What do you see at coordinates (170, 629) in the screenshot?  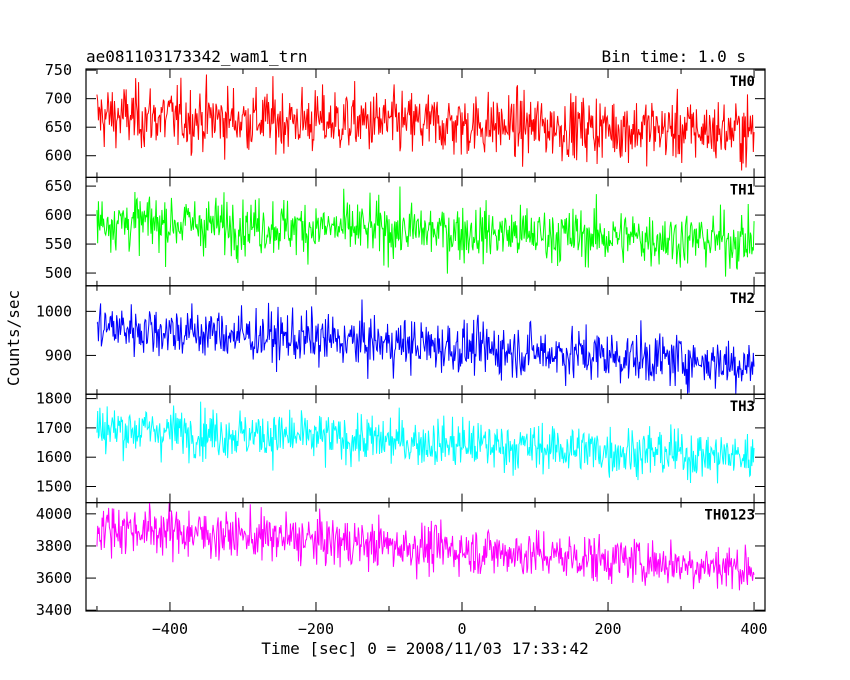 I see `x-tick-label: −400` at bounding box center [170, 629].